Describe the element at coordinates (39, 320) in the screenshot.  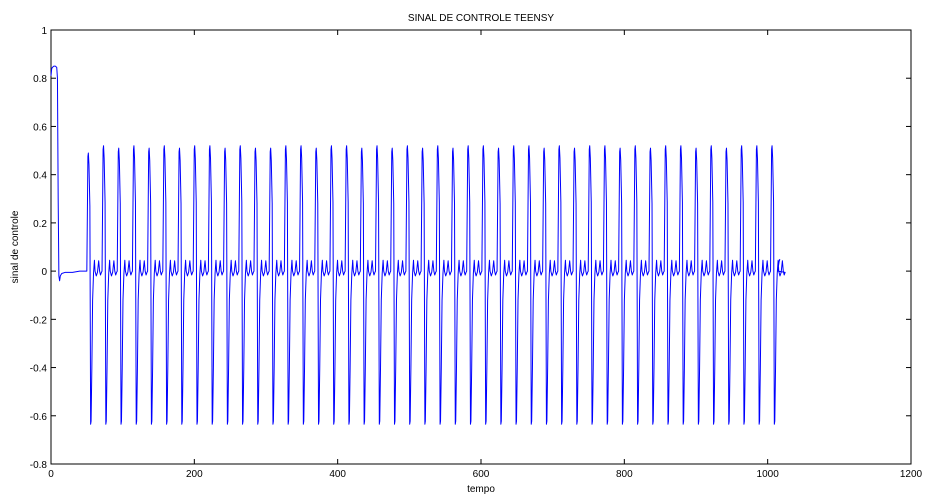
I see `y-tick-label: -0.2` at that location.